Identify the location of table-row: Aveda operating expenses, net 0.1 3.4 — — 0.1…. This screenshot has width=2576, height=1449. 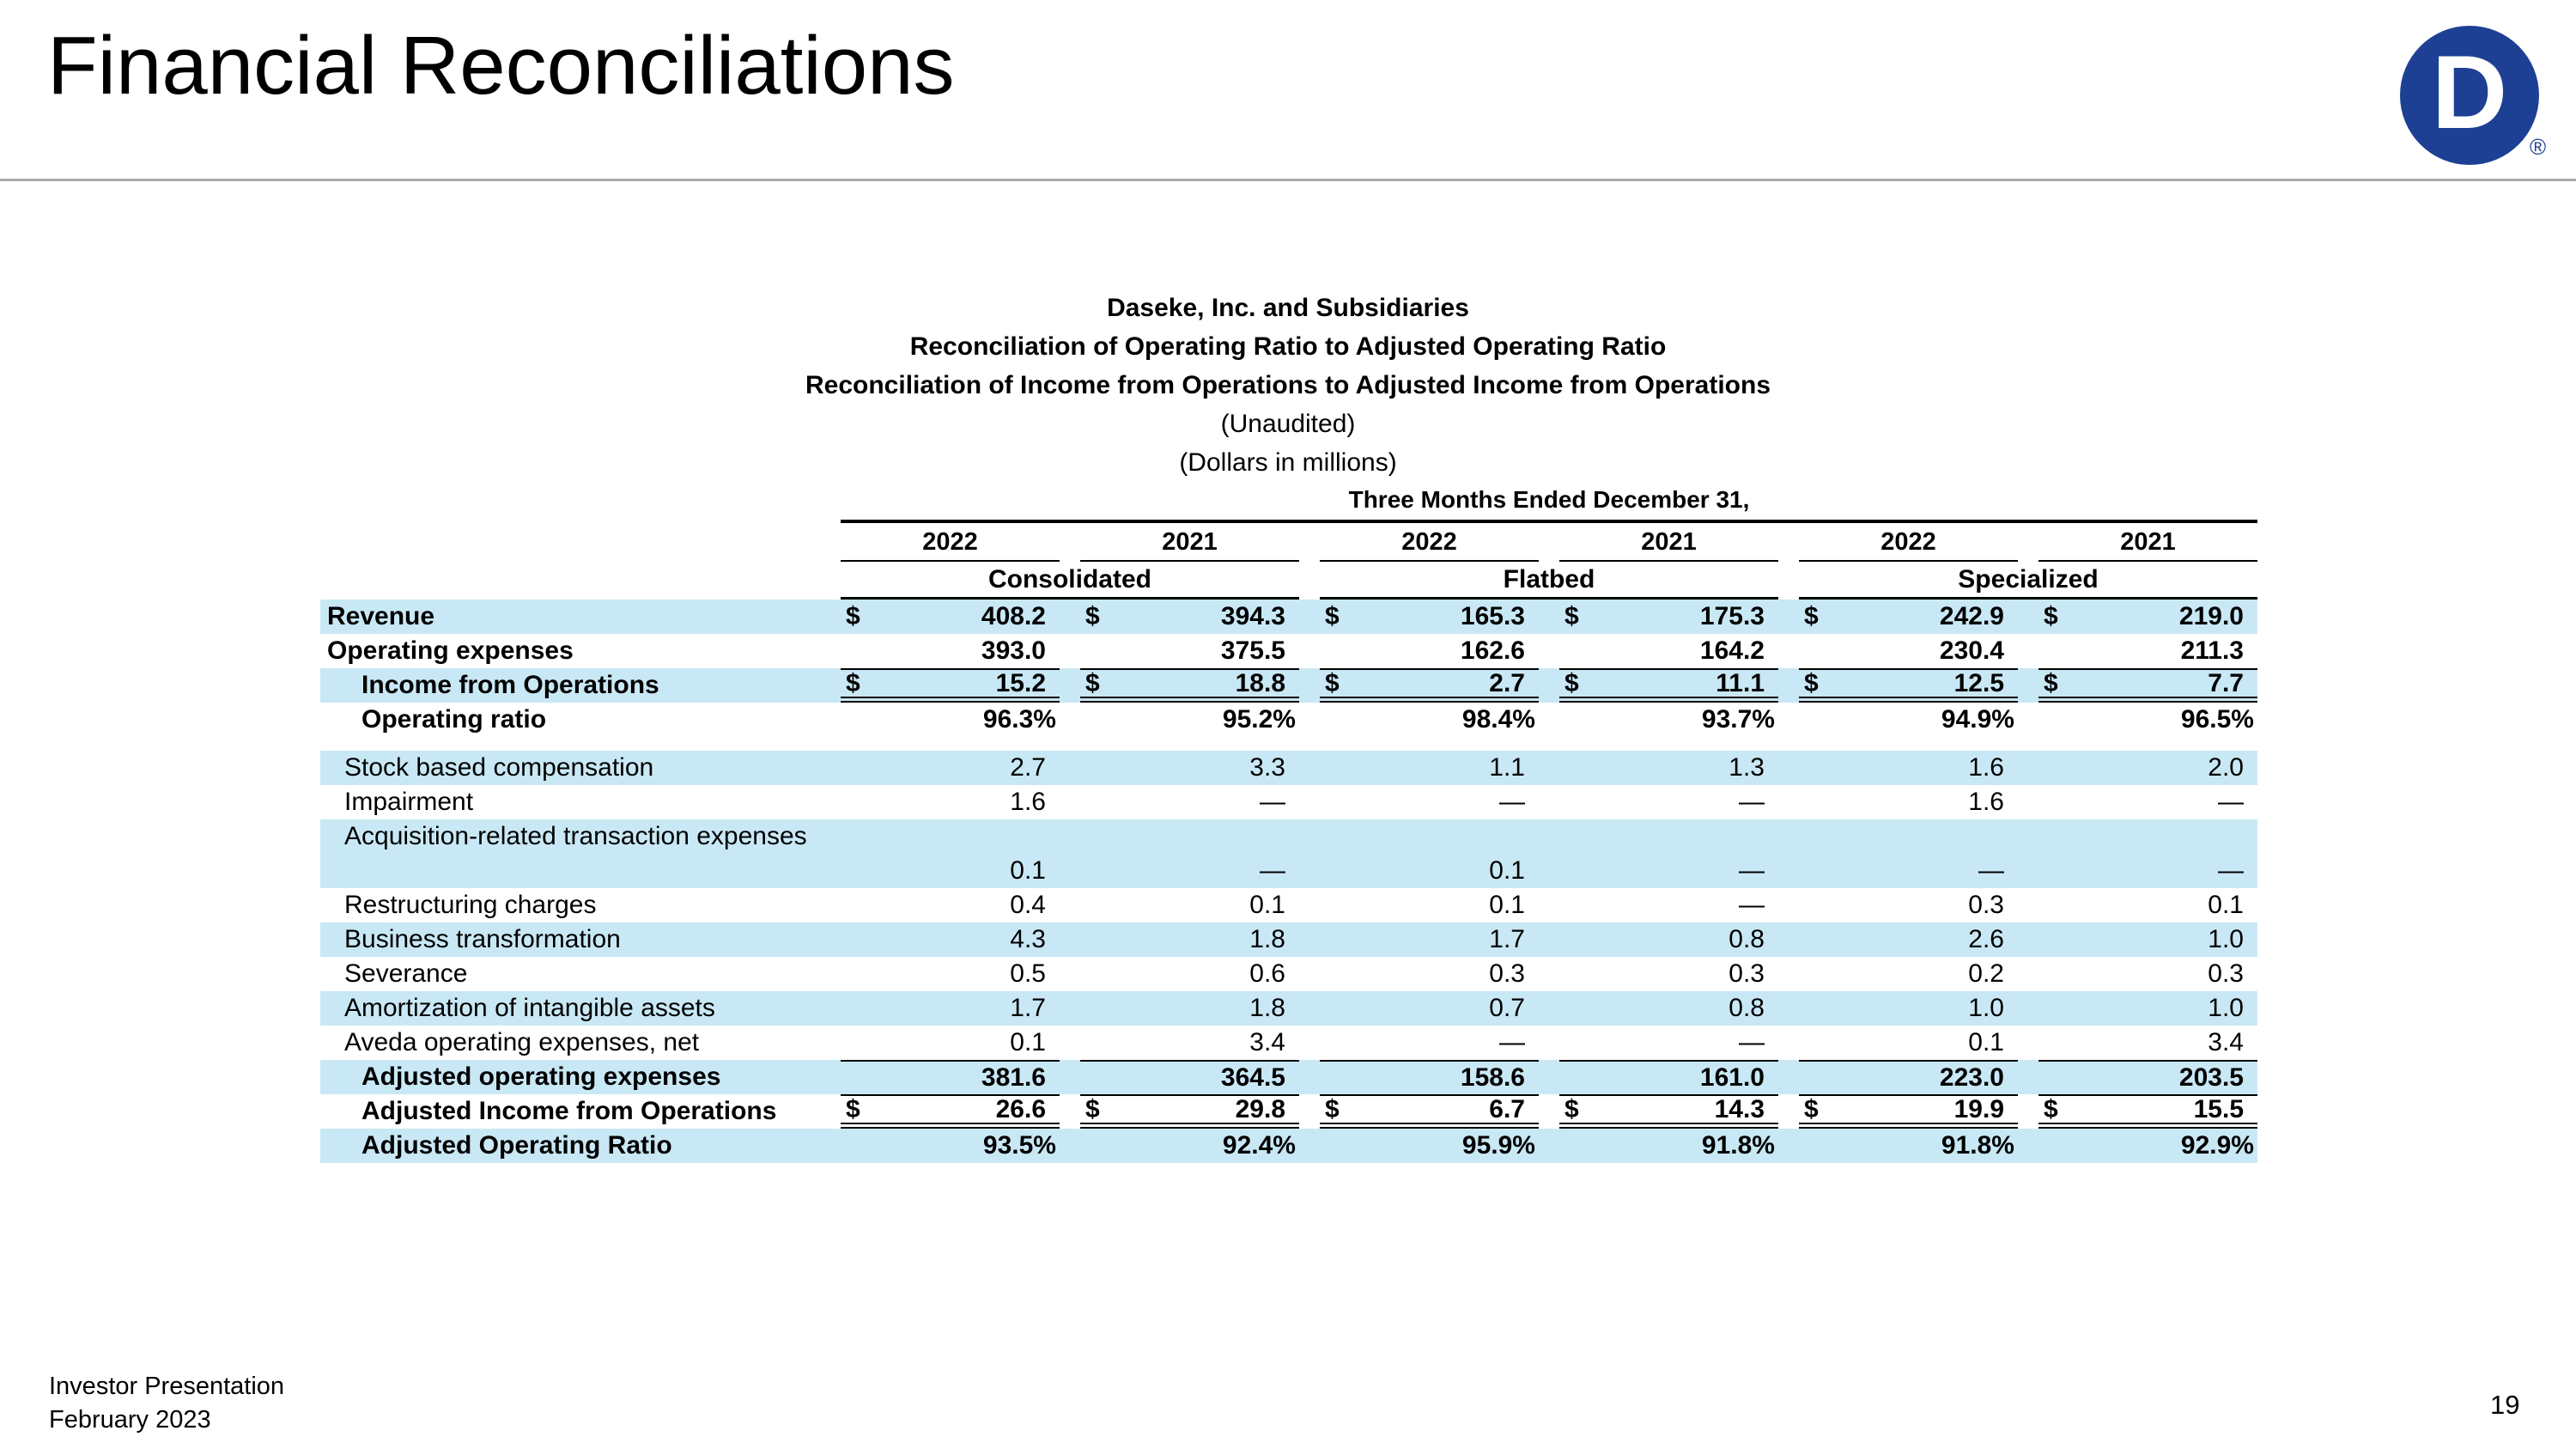
(1288, 1043).